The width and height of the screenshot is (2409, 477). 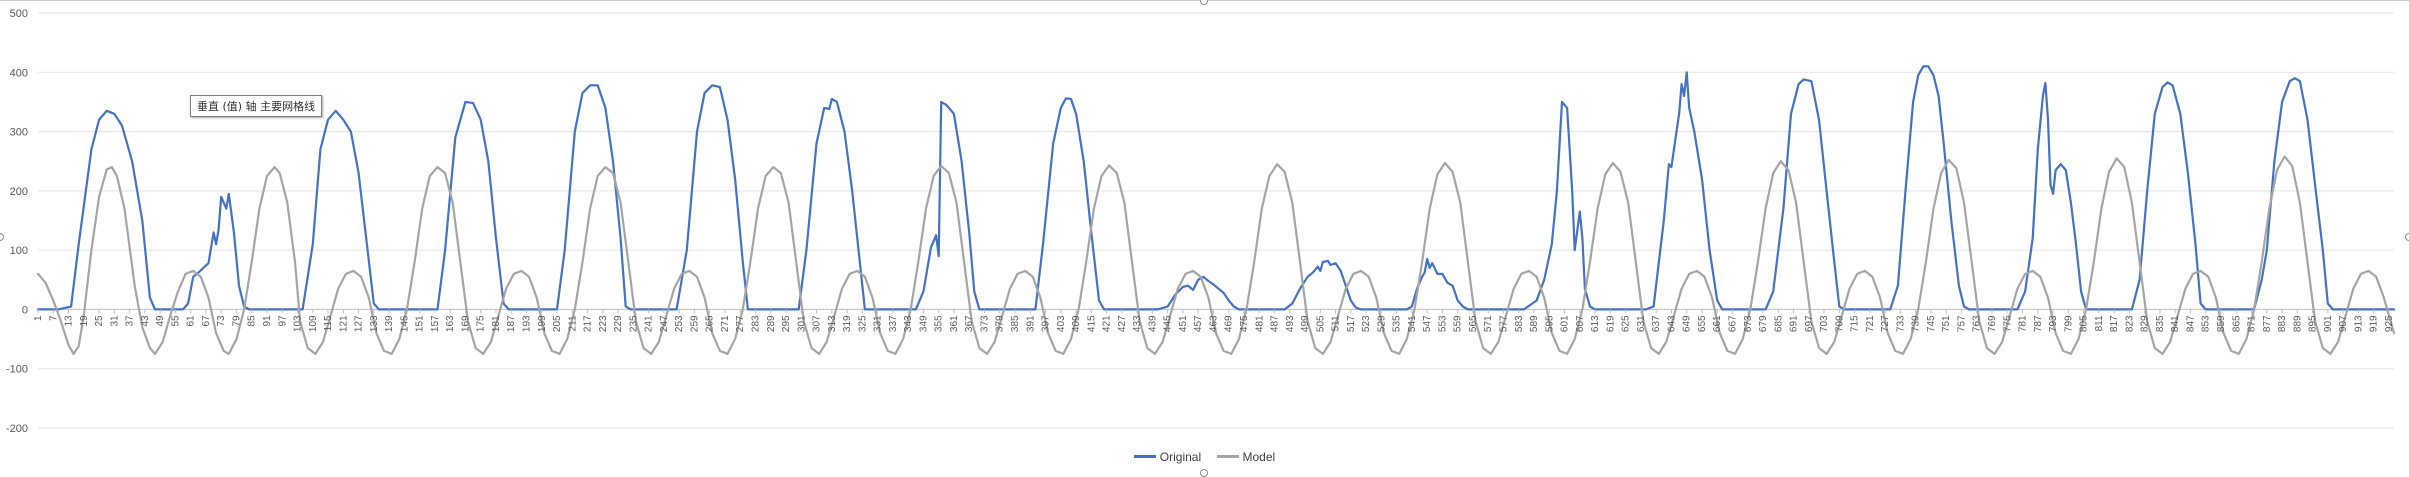 I want to click on x-tick-label: 757, so click(x=1961, y=323).